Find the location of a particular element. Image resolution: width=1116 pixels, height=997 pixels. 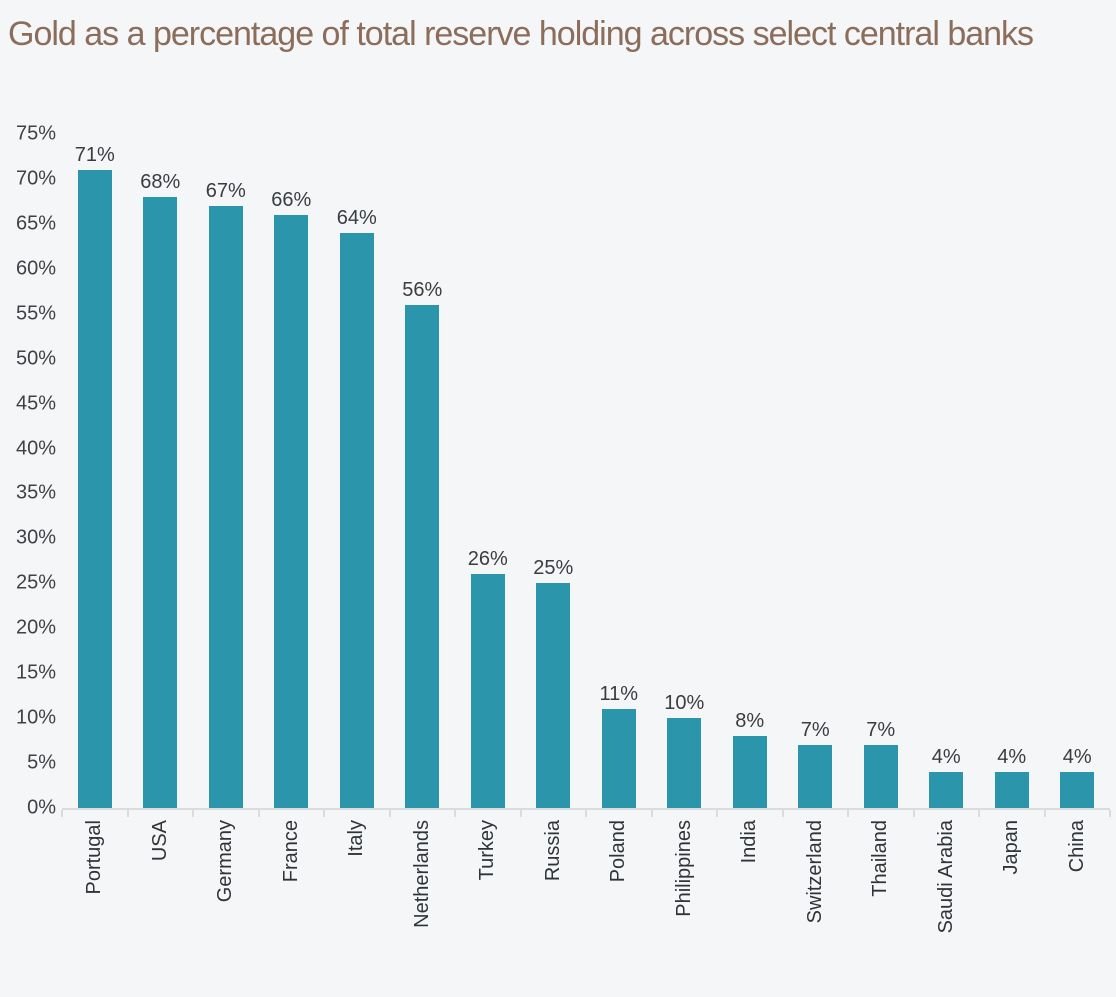

bar-value-label: 64% is located at coordinates (356, 217).